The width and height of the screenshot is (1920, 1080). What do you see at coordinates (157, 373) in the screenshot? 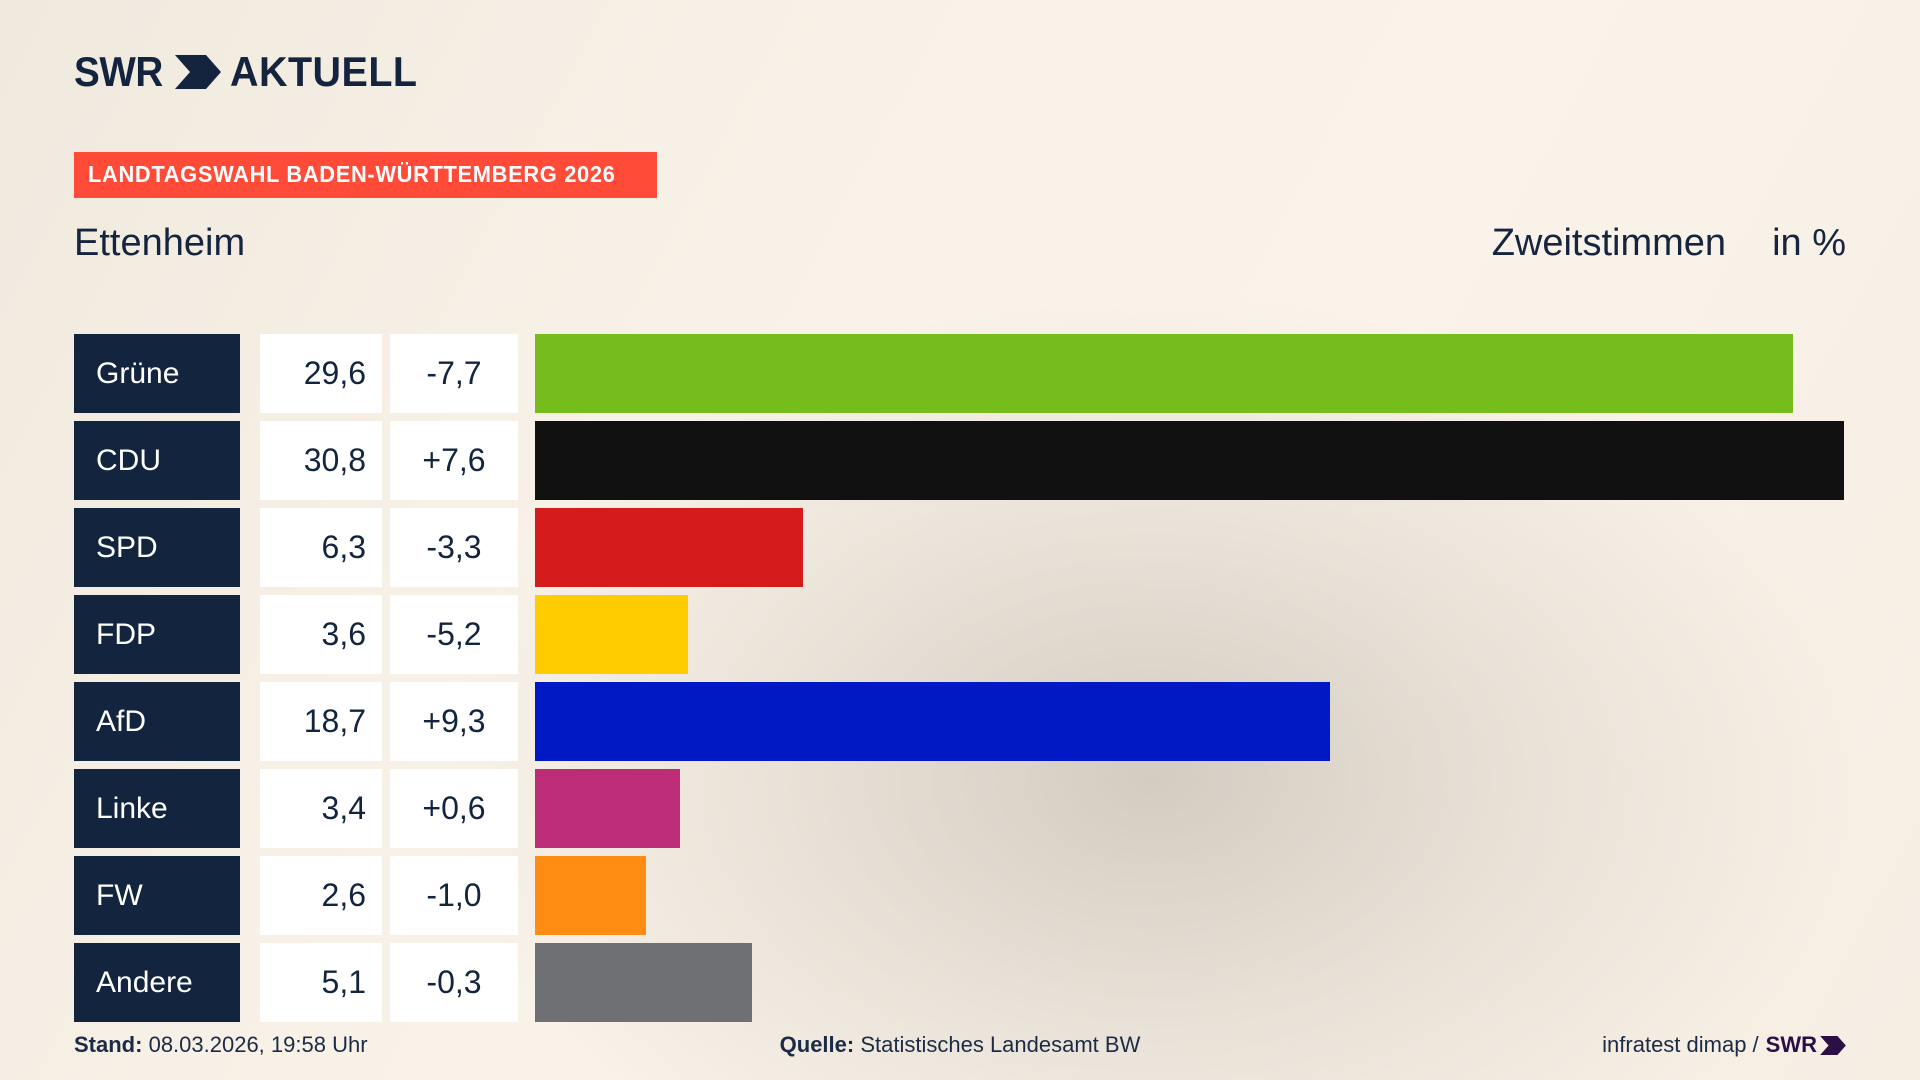
I see `party-label: Grüne` at bounding box center [157, 373].